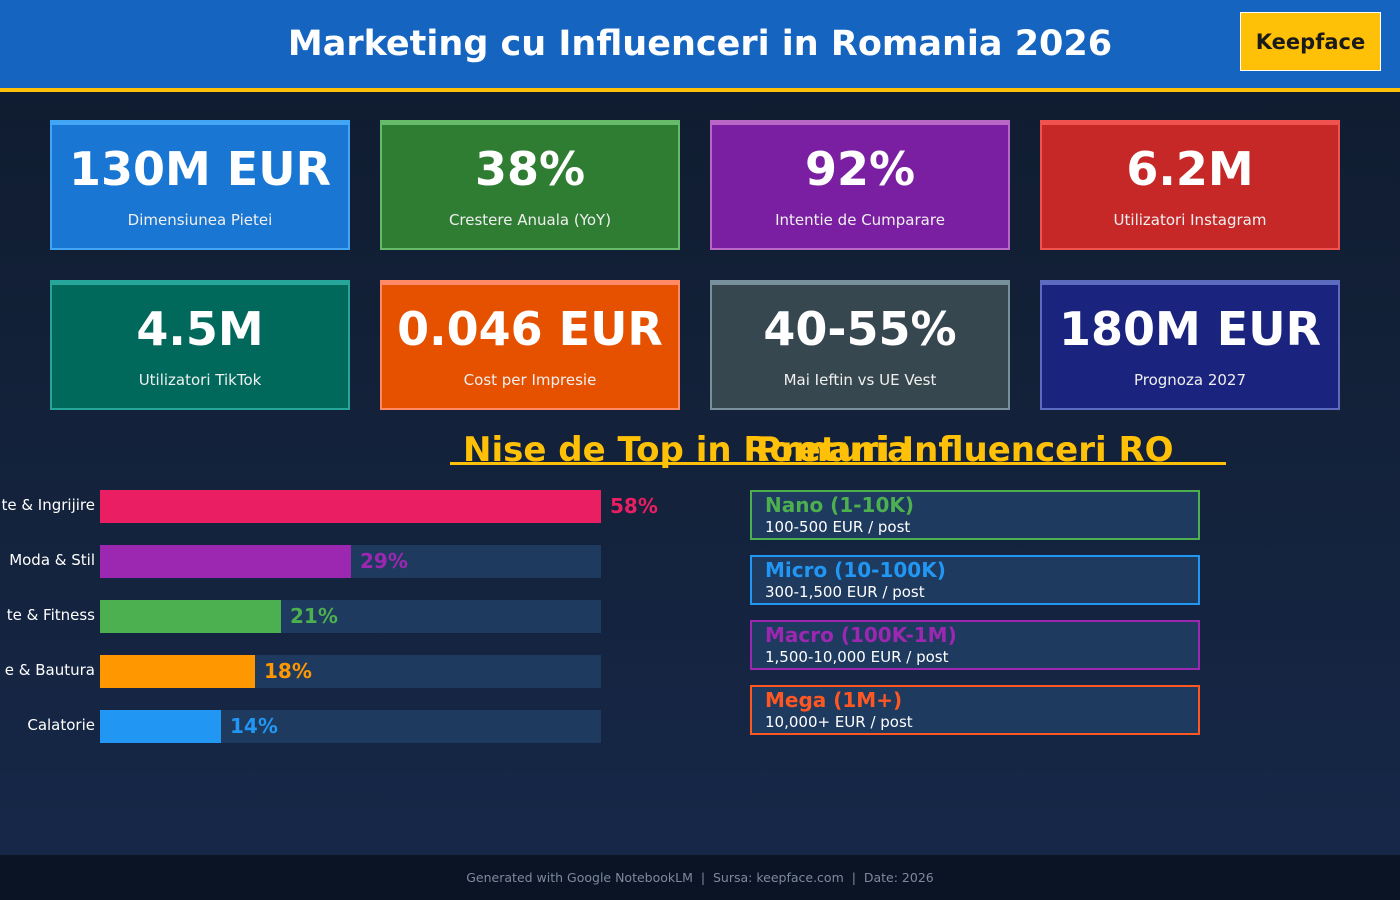 The width and height of the screenshot is (1400, 900). I want to click on stat-value: 40-55%, so click(860, 329).